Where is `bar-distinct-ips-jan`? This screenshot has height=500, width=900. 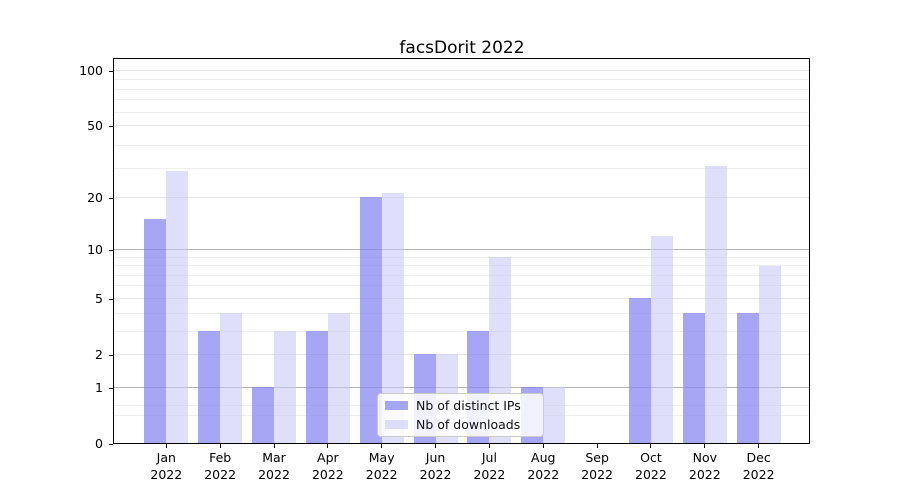 bar-distinct-ips-jan is located at coordinates (155, 331).